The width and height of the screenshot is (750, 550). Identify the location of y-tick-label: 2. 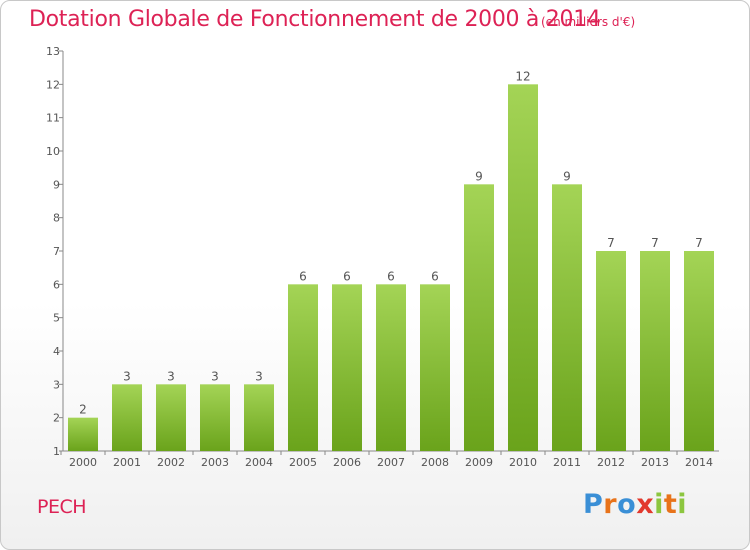
(56, 418).